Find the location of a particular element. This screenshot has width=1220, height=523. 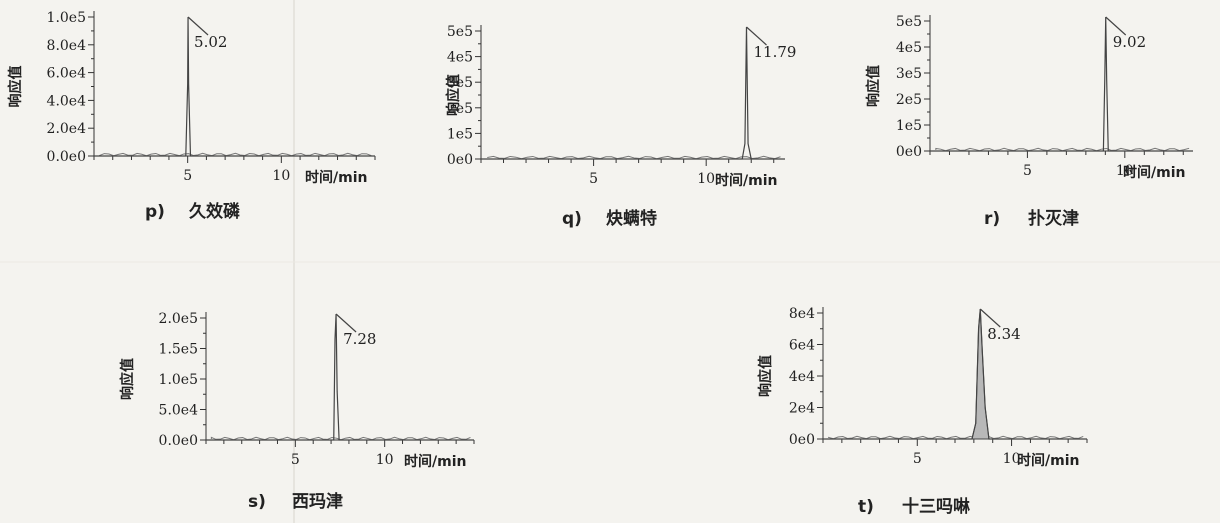

peak-label: 9.02 is located at coordinates (1129, 42).